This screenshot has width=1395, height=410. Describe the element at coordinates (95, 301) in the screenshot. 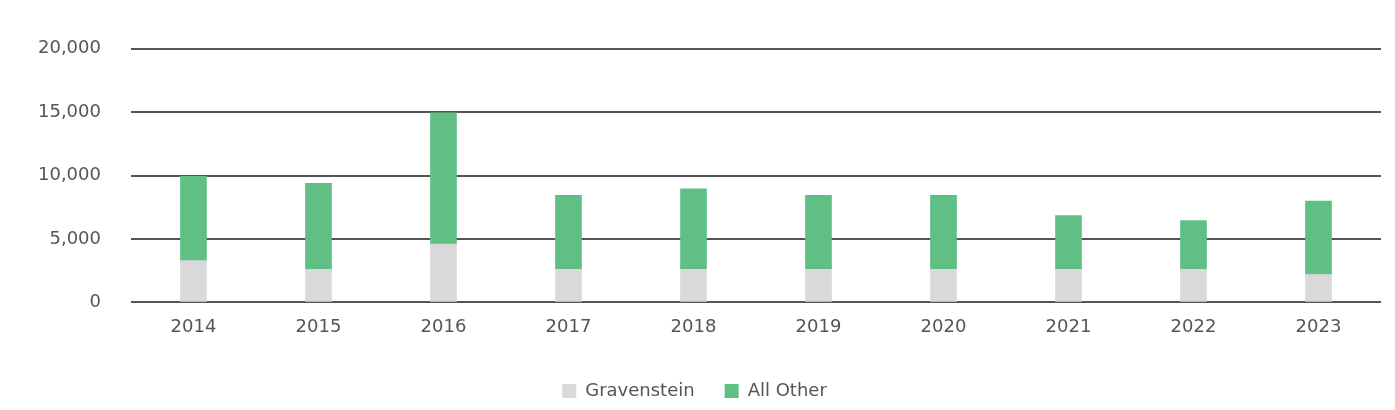

I see `y-tick-label: 0` at that location.